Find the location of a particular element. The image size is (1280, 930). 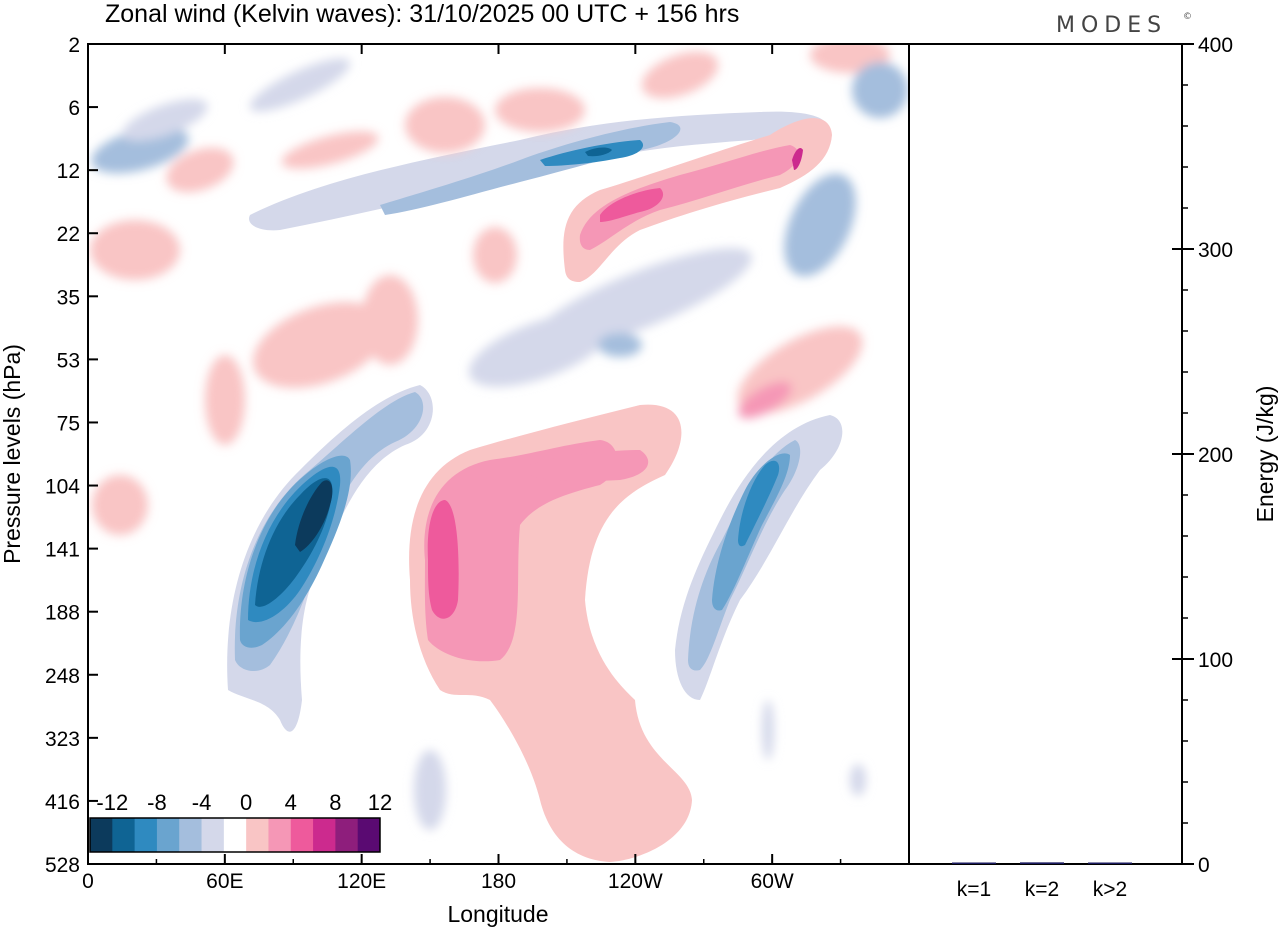

patch-neg-53hpa-core is located at coordinates (620, 345).